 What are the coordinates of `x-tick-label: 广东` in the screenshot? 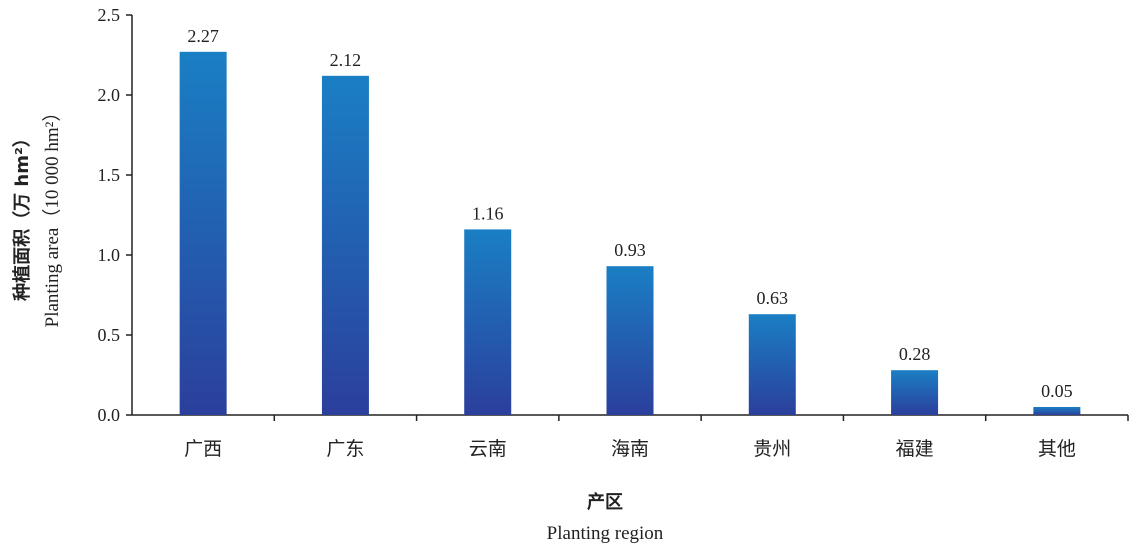 It's located at (345, 449).